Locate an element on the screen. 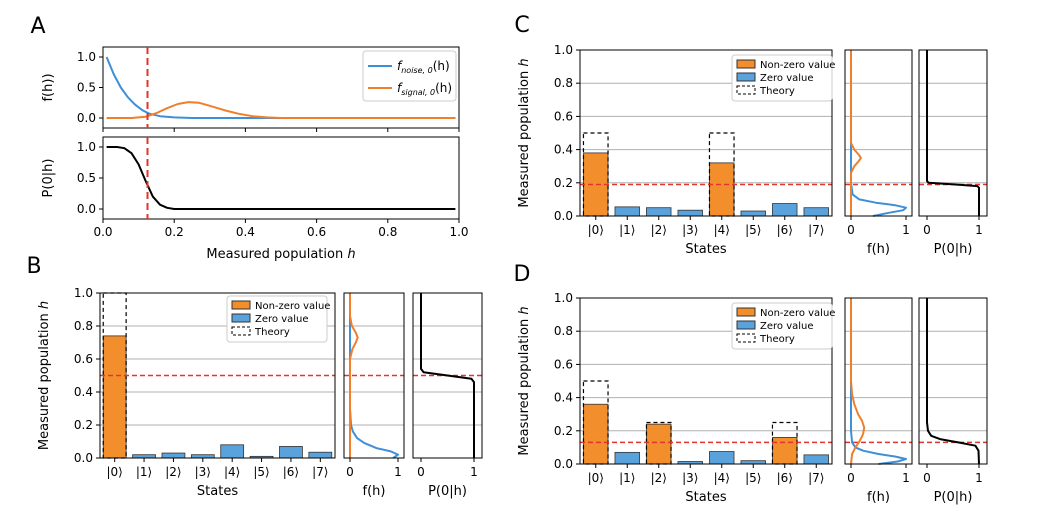  x-tick-label: |6⟩ is located at coordinates (785, 230).